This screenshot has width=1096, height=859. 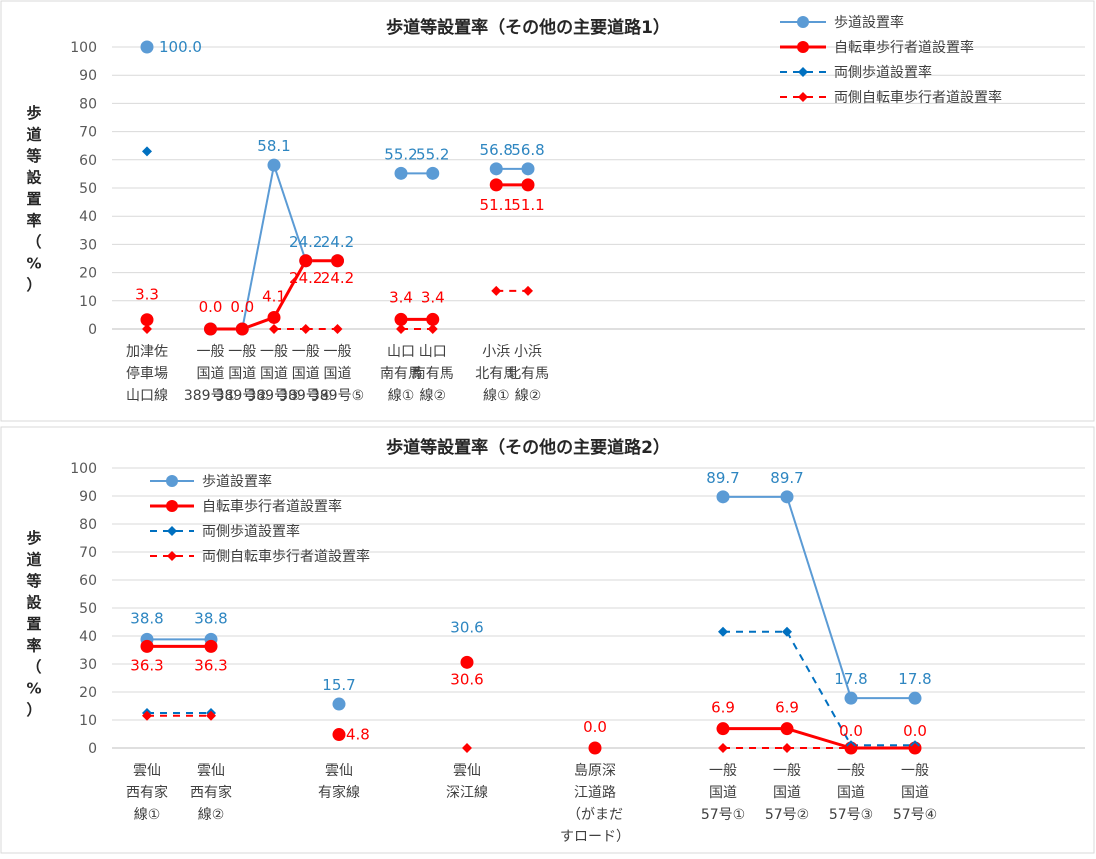 I want to click on data-label: 36.3, so click(x=210, y=665).